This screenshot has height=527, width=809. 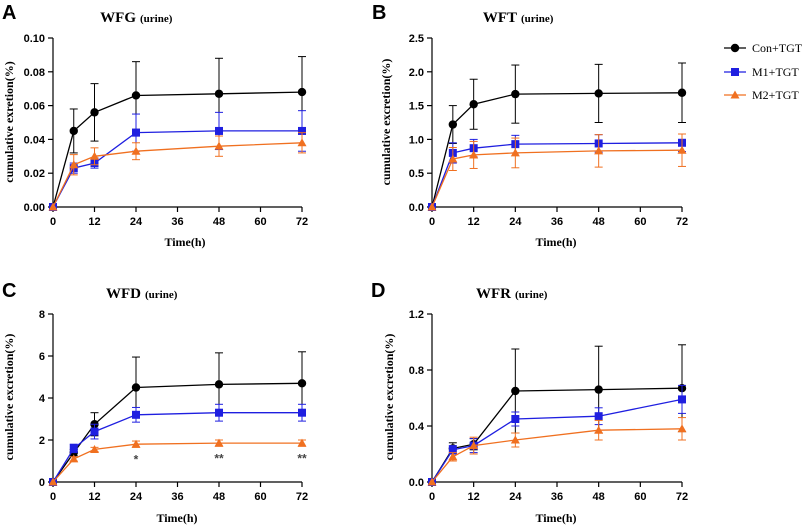 I want to click on panel-letter-d: D, so click(x=378, y=291).